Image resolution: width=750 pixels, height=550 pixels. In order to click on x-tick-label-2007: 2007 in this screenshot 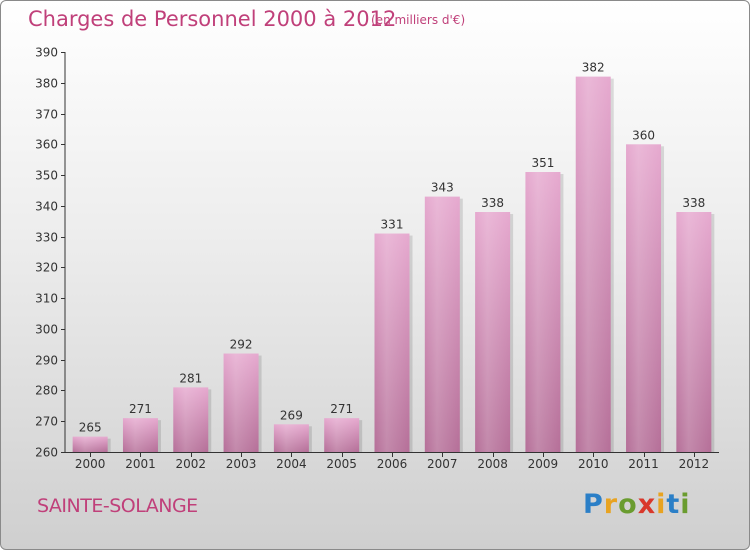, I will do `click(442, 464)`.